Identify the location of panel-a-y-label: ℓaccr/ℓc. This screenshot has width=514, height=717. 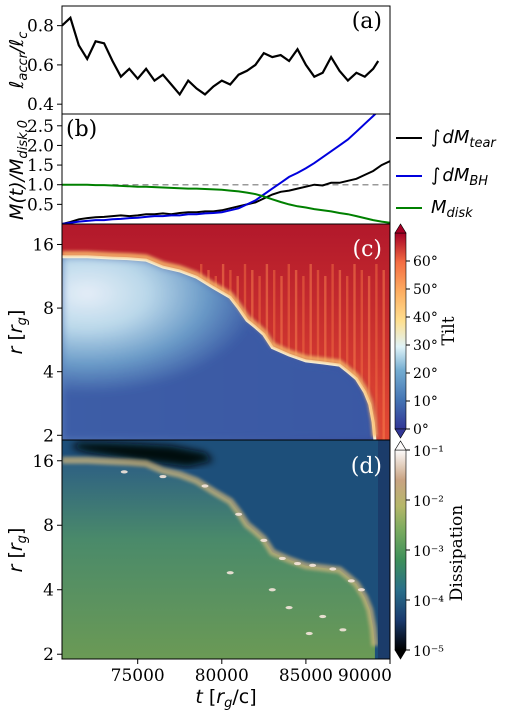
(18, 61).